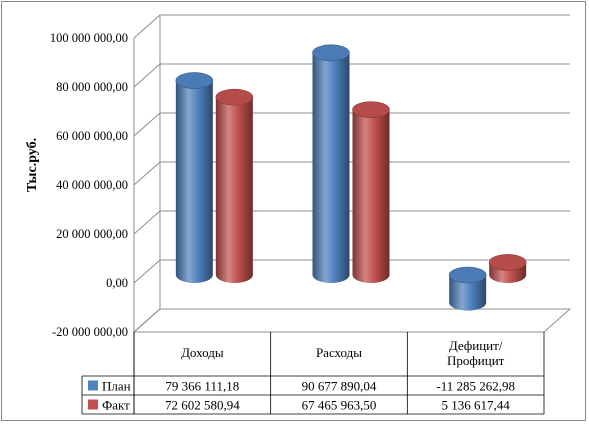 This screenshot has height=427, width=589. I want to click on data-label: 79 366 111,18, so click(202, 386).